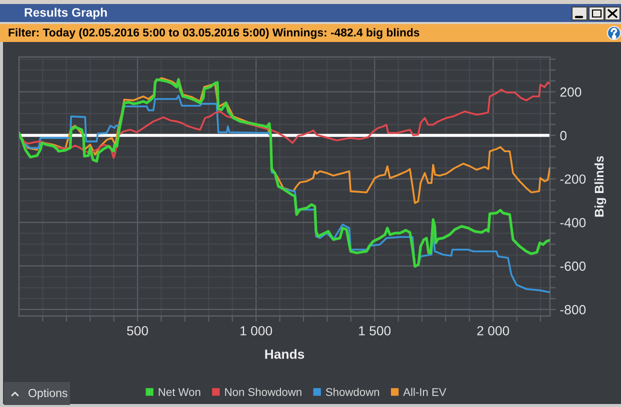 The image size is (621, 407). Describe the element at coordinates (263, 392) in the screenshot. I see `legend-label: Non Showdown` at that location.